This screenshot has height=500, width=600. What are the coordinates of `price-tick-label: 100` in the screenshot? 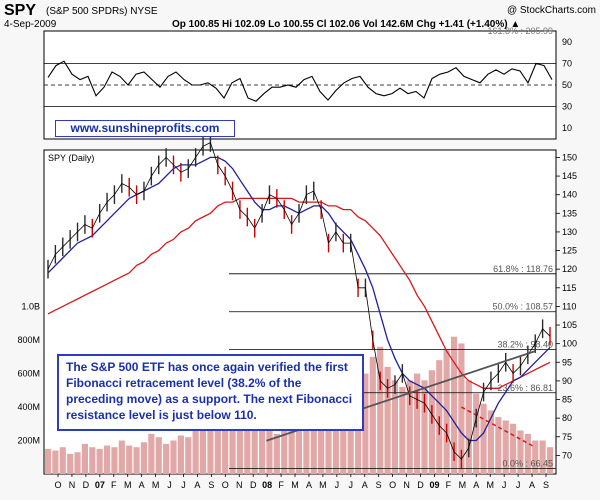 It's located at (569, 344).